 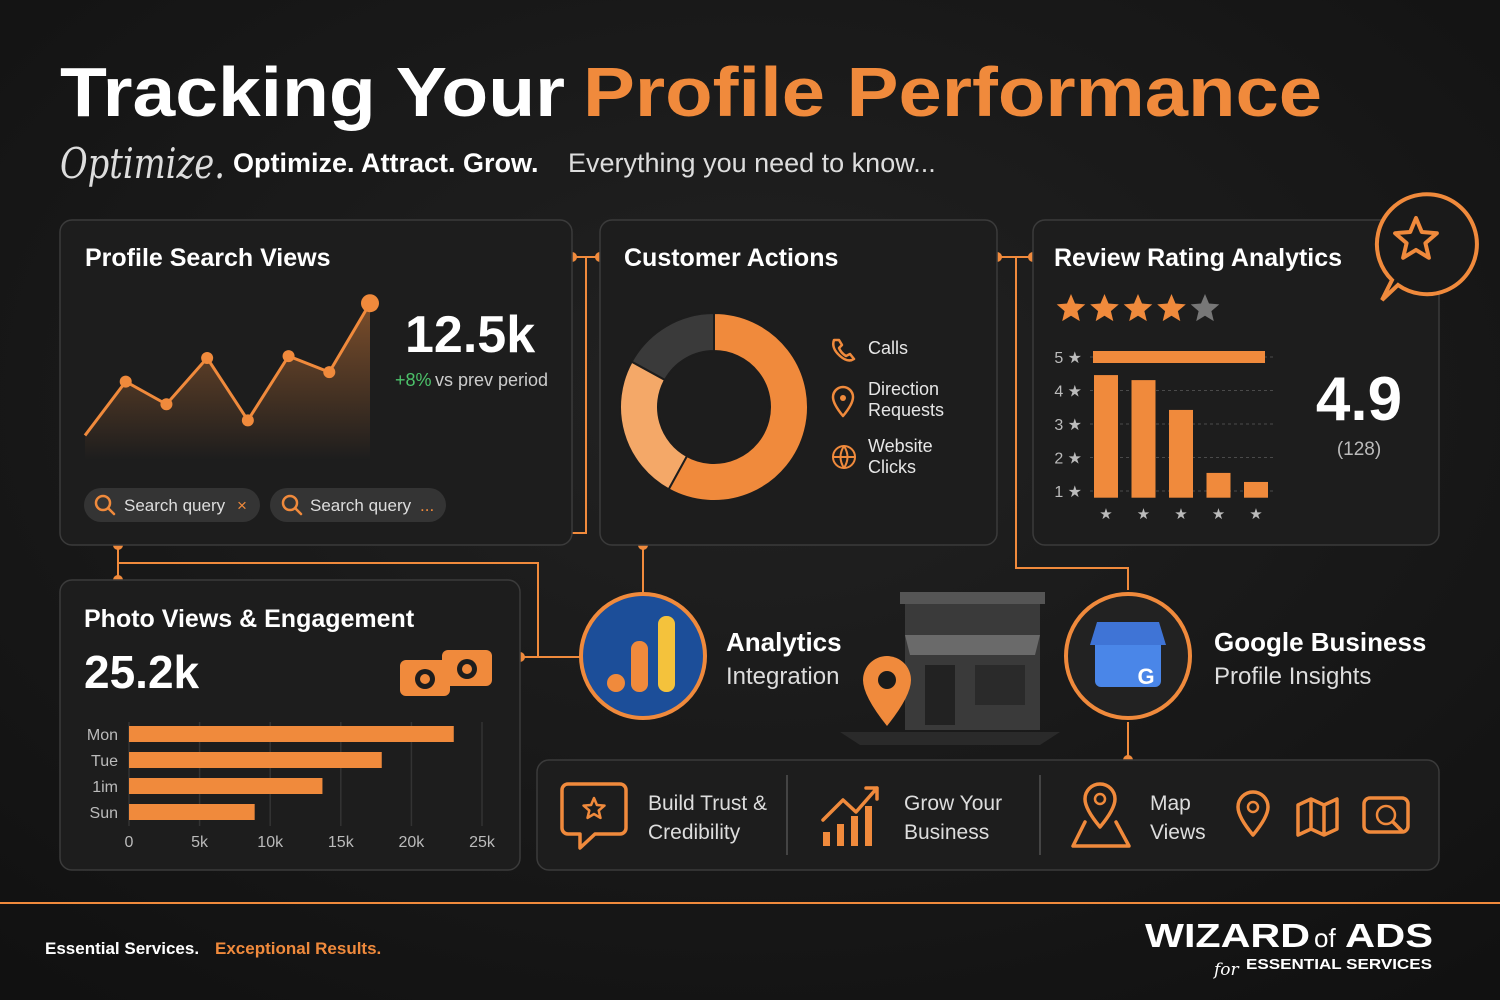 What do you see at coordinates (491, 380) in the screenshot?
I see `change-note: vs prev period` at bounding box center [491, 380].